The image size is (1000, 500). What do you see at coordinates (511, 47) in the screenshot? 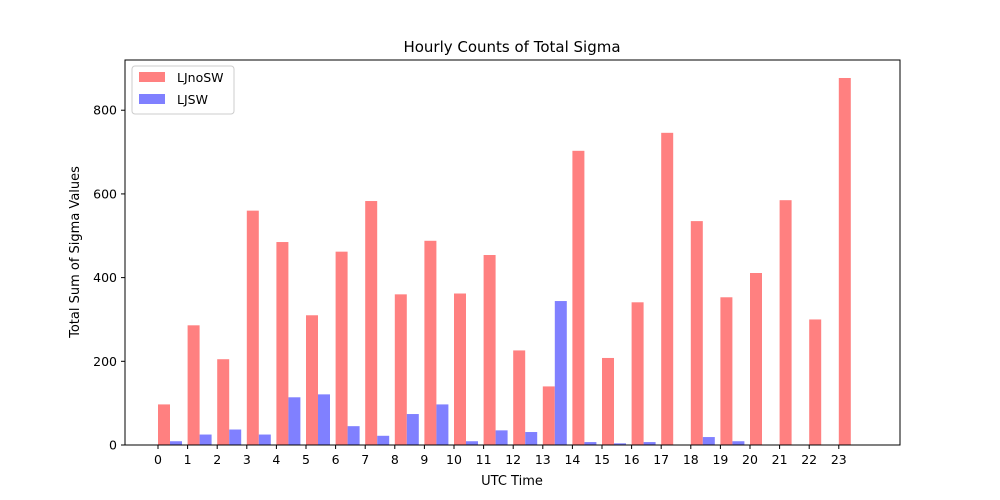
I see `chart-title: Hourly Counts of Total Sigma` at bounding box center [511, 47].